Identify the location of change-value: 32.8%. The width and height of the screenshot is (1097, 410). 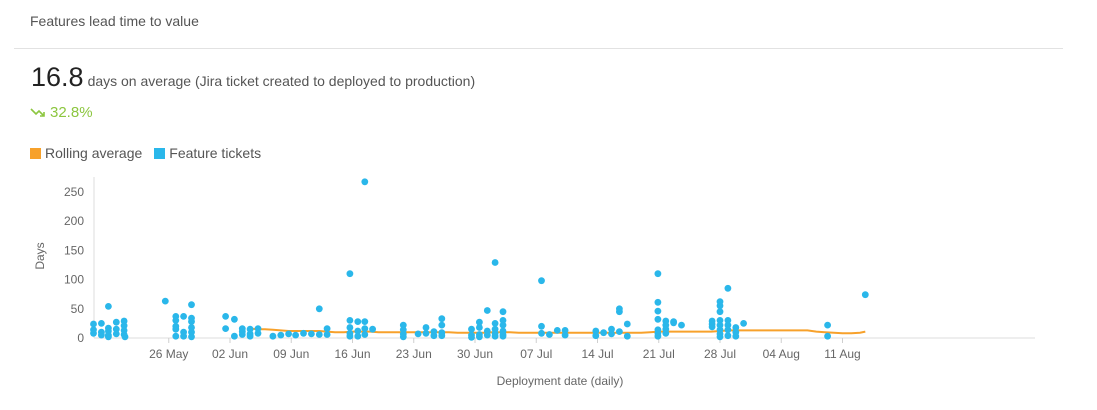
(71, 112).